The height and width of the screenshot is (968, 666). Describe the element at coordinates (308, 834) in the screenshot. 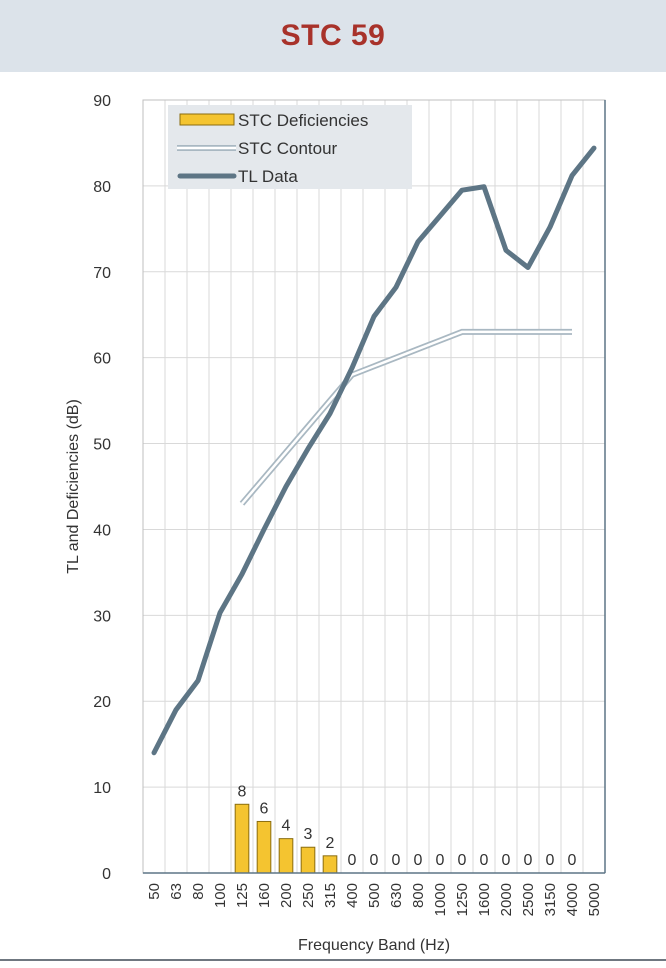

I see `deficiency-label: 3` at that location.